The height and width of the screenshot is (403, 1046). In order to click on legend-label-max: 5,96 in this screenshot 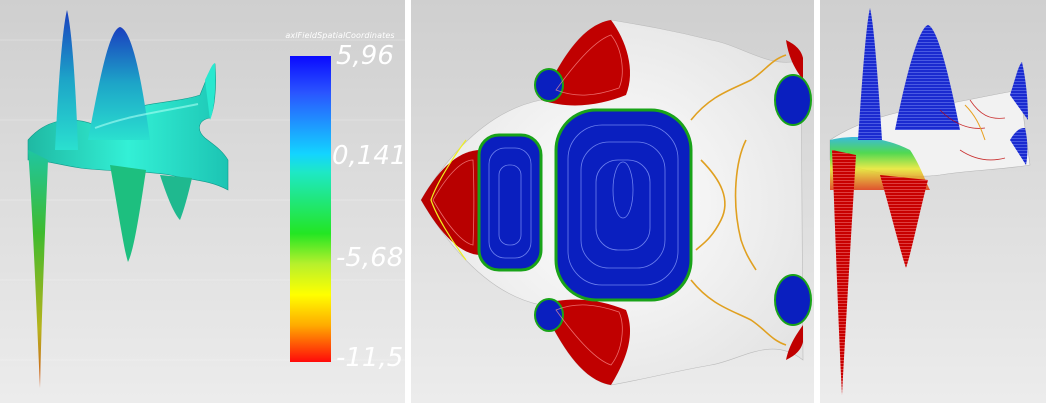, I will do `click(365, 56)`.